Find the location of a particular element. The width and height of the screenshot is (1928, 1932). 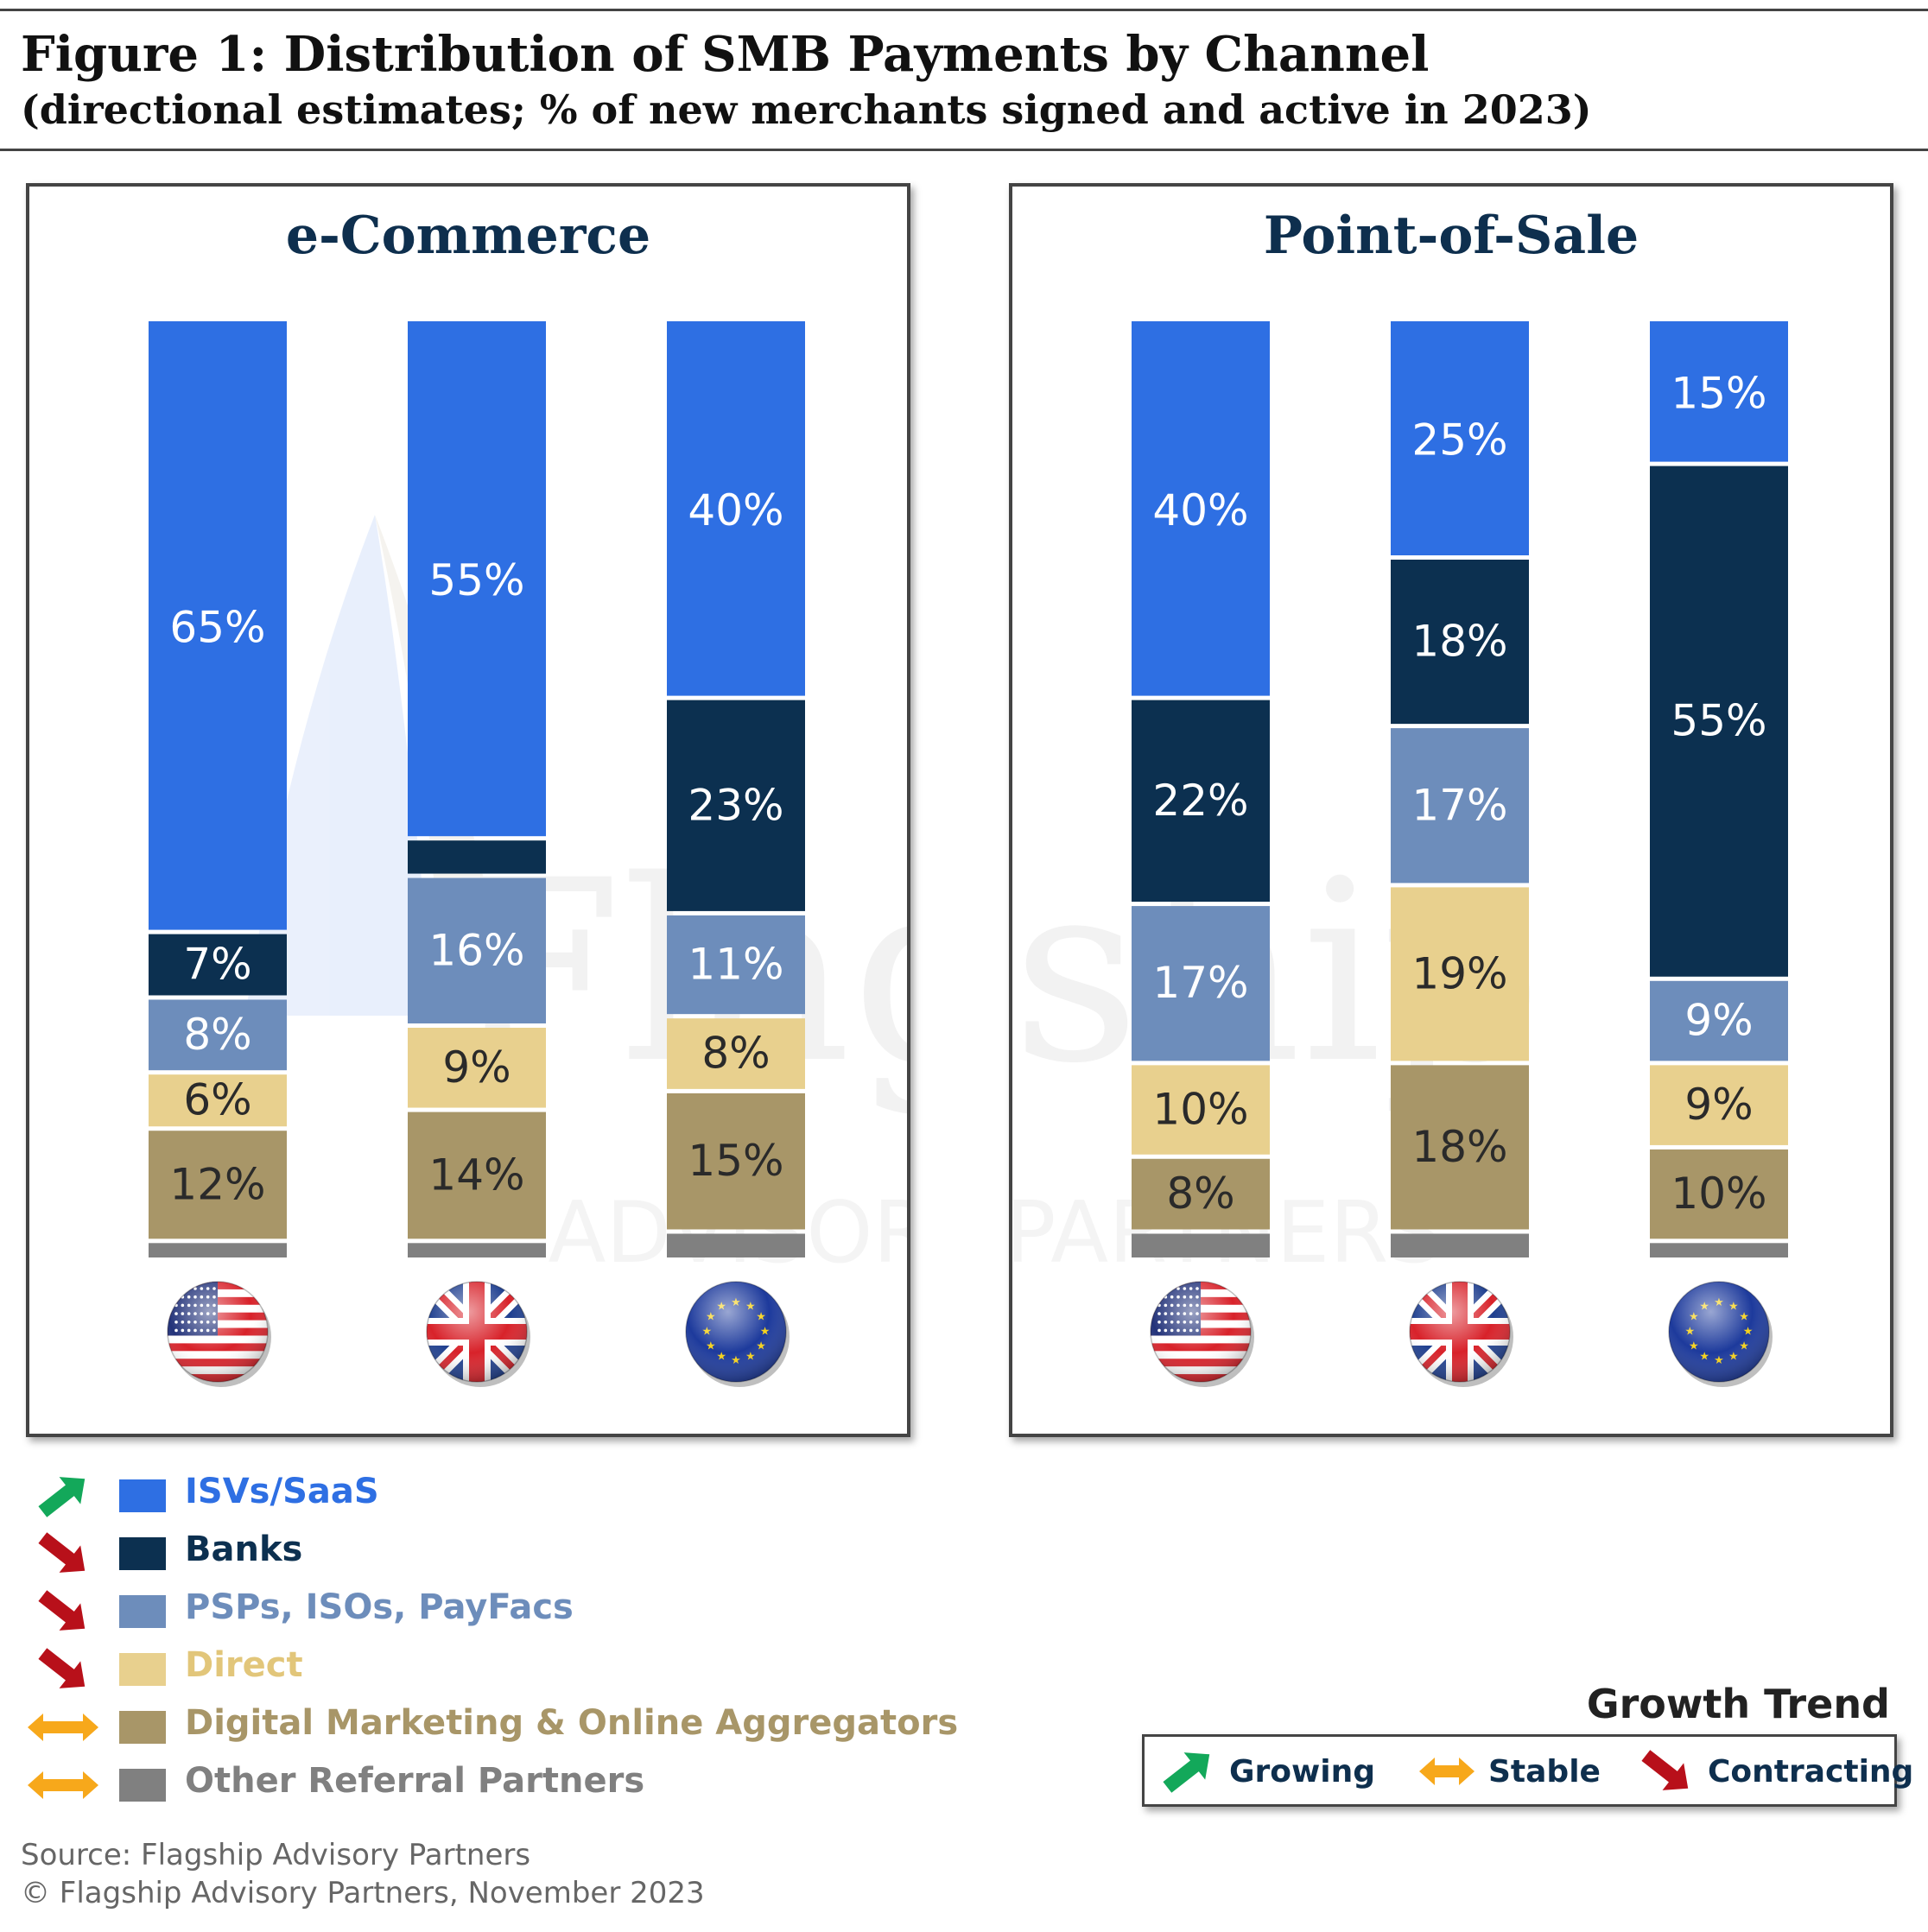

us-flag-icon is located at coordinates (1202, 1334).